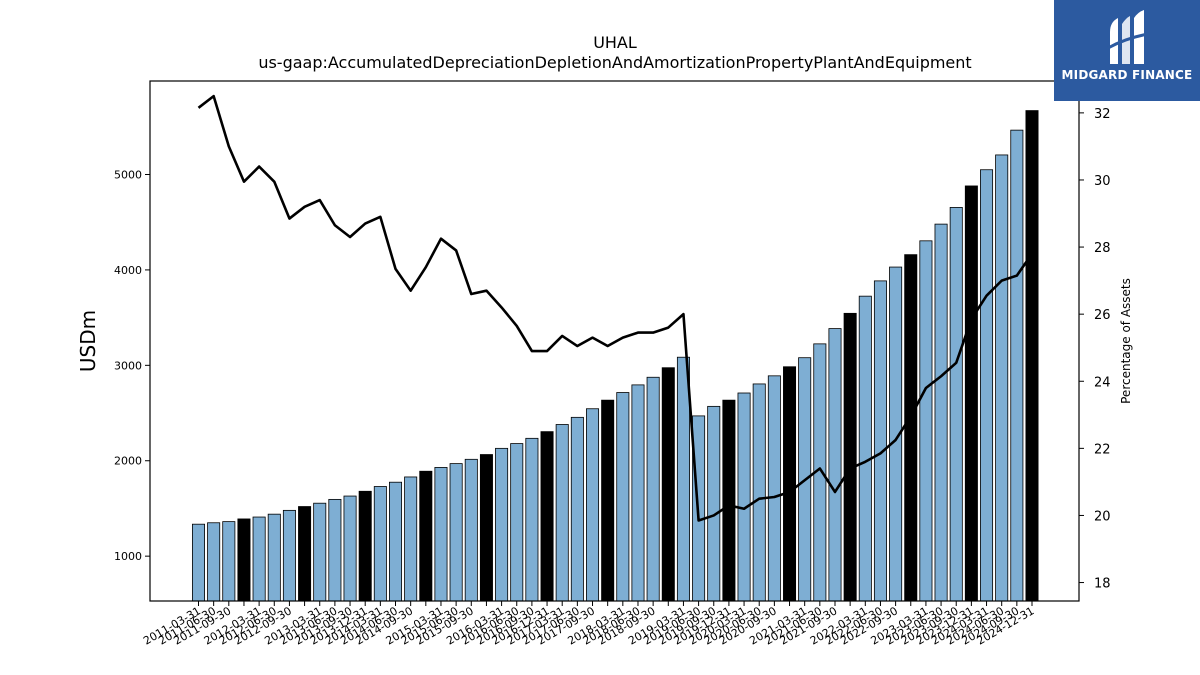  I want to click on right-y-axis: 18 20 22 24 26 28 30 32, so click(1095, 349).